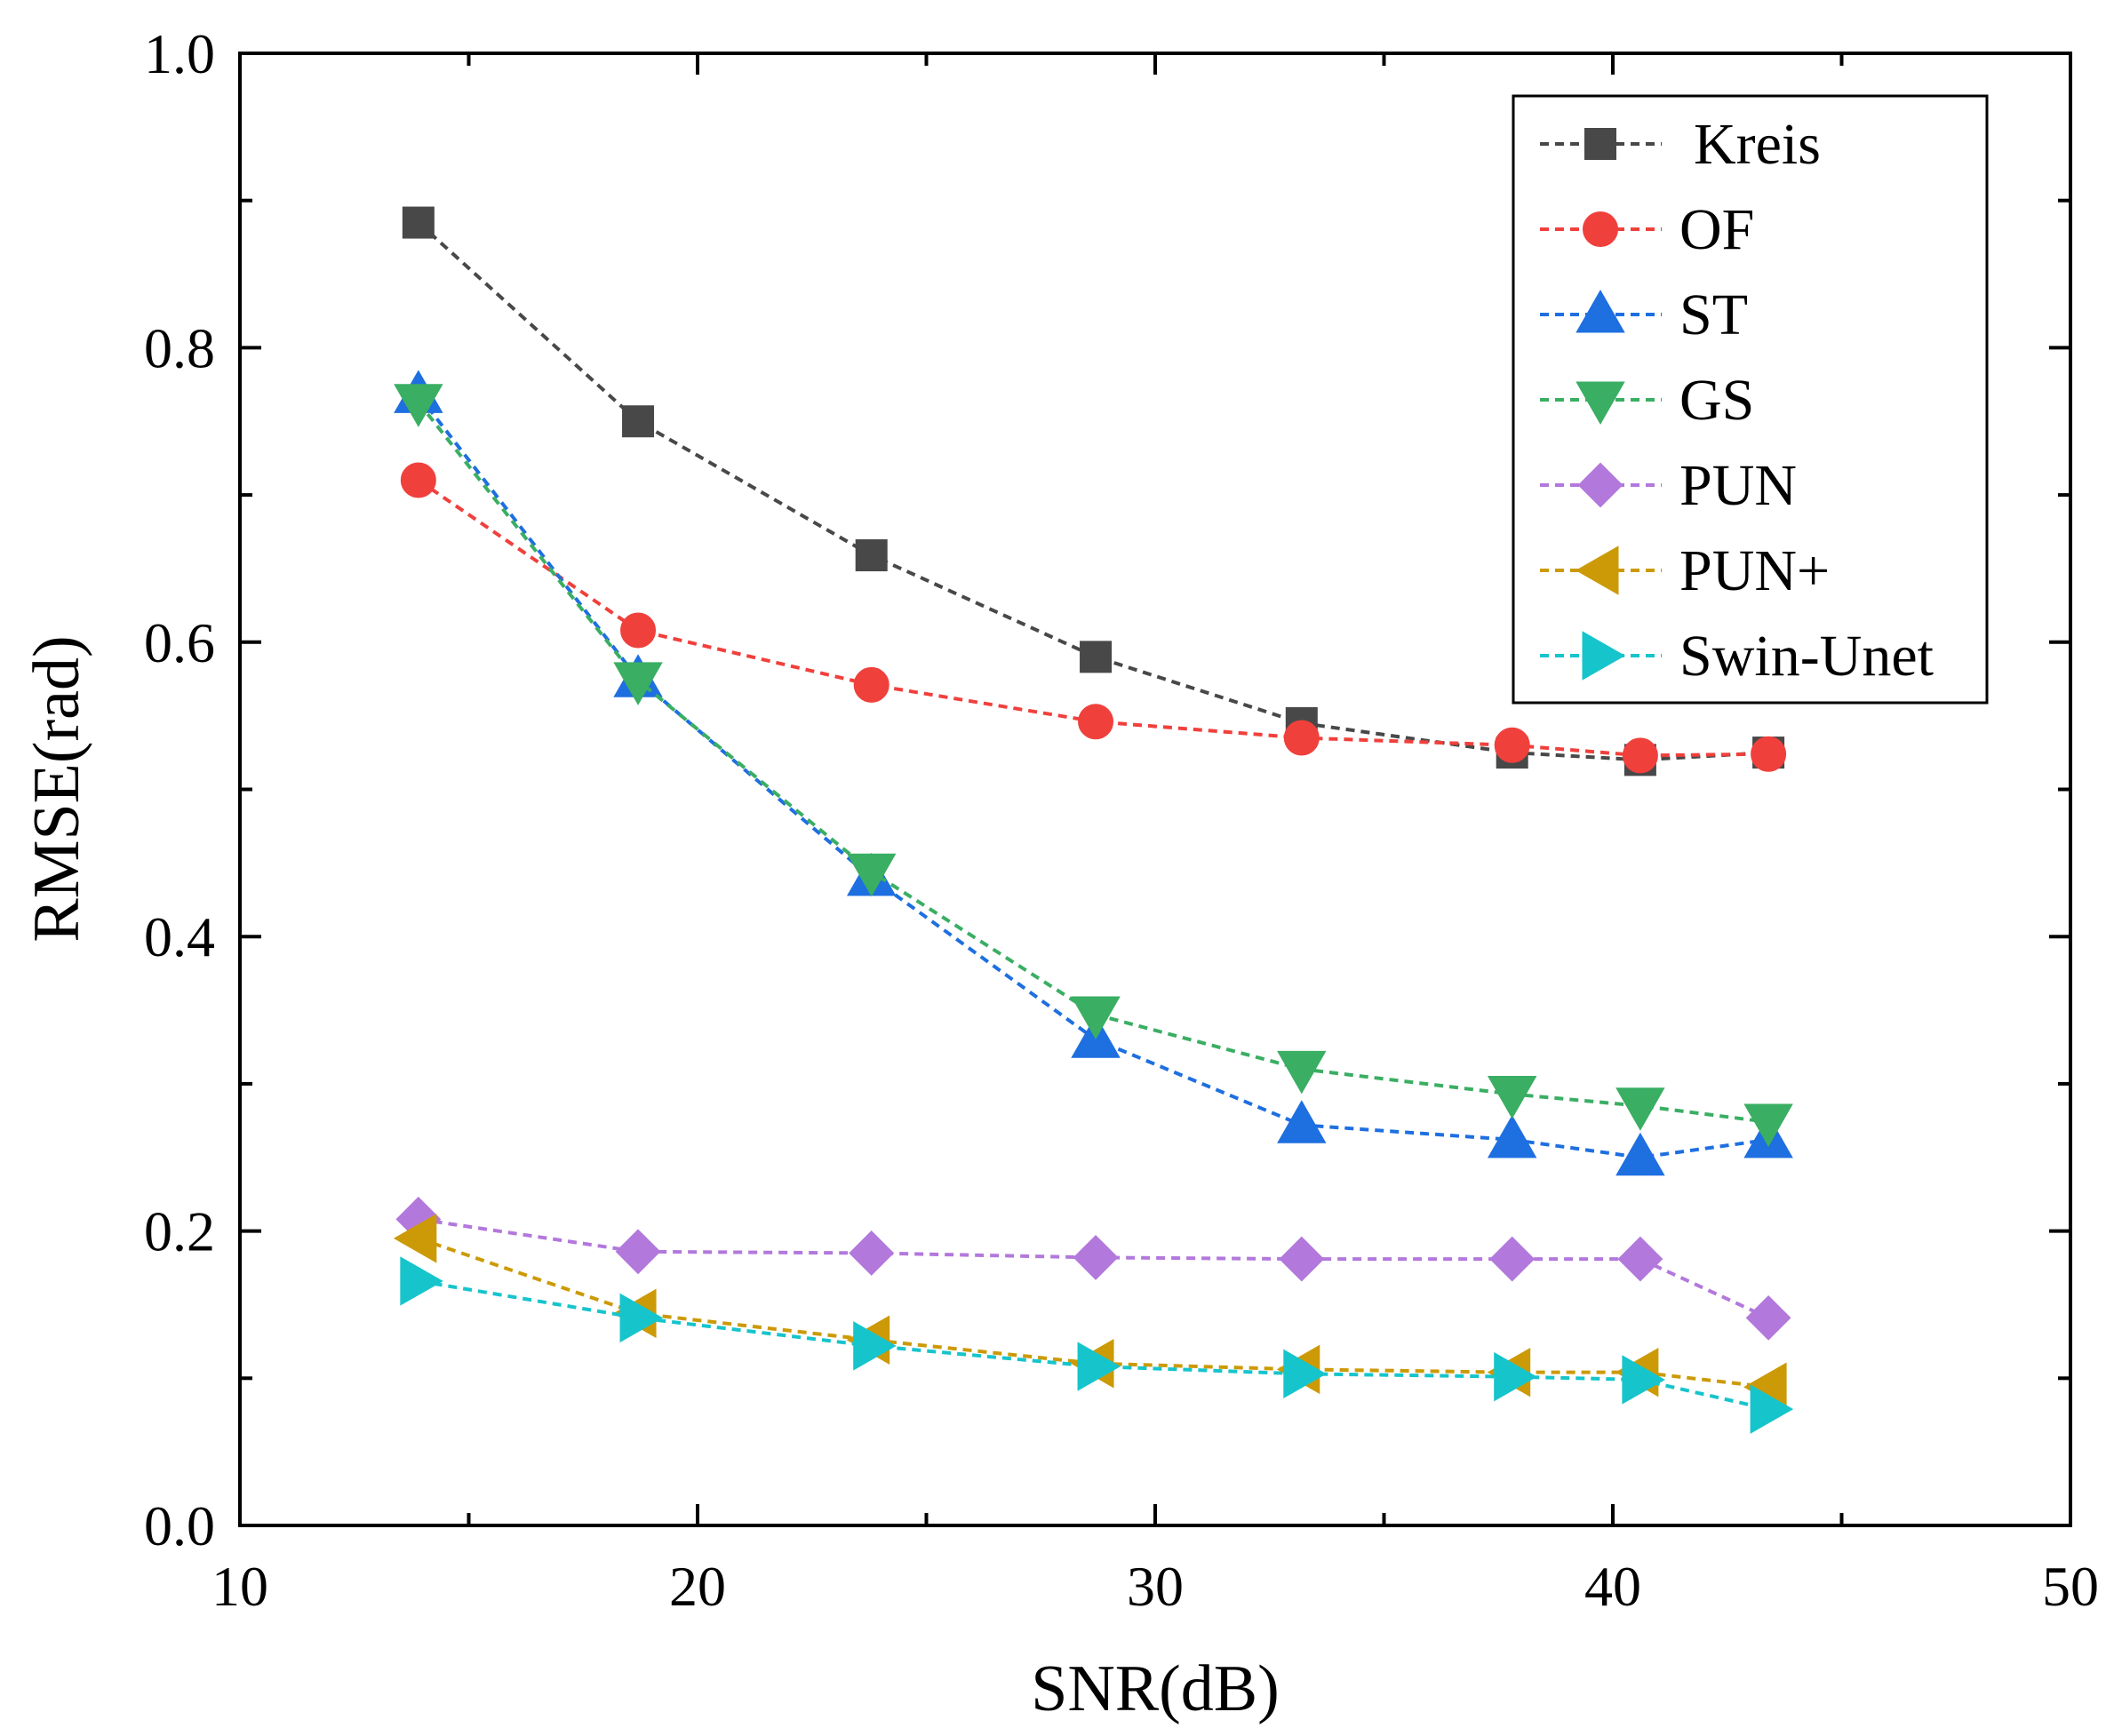  I want to click on series-line-of, so click(1093, 618).